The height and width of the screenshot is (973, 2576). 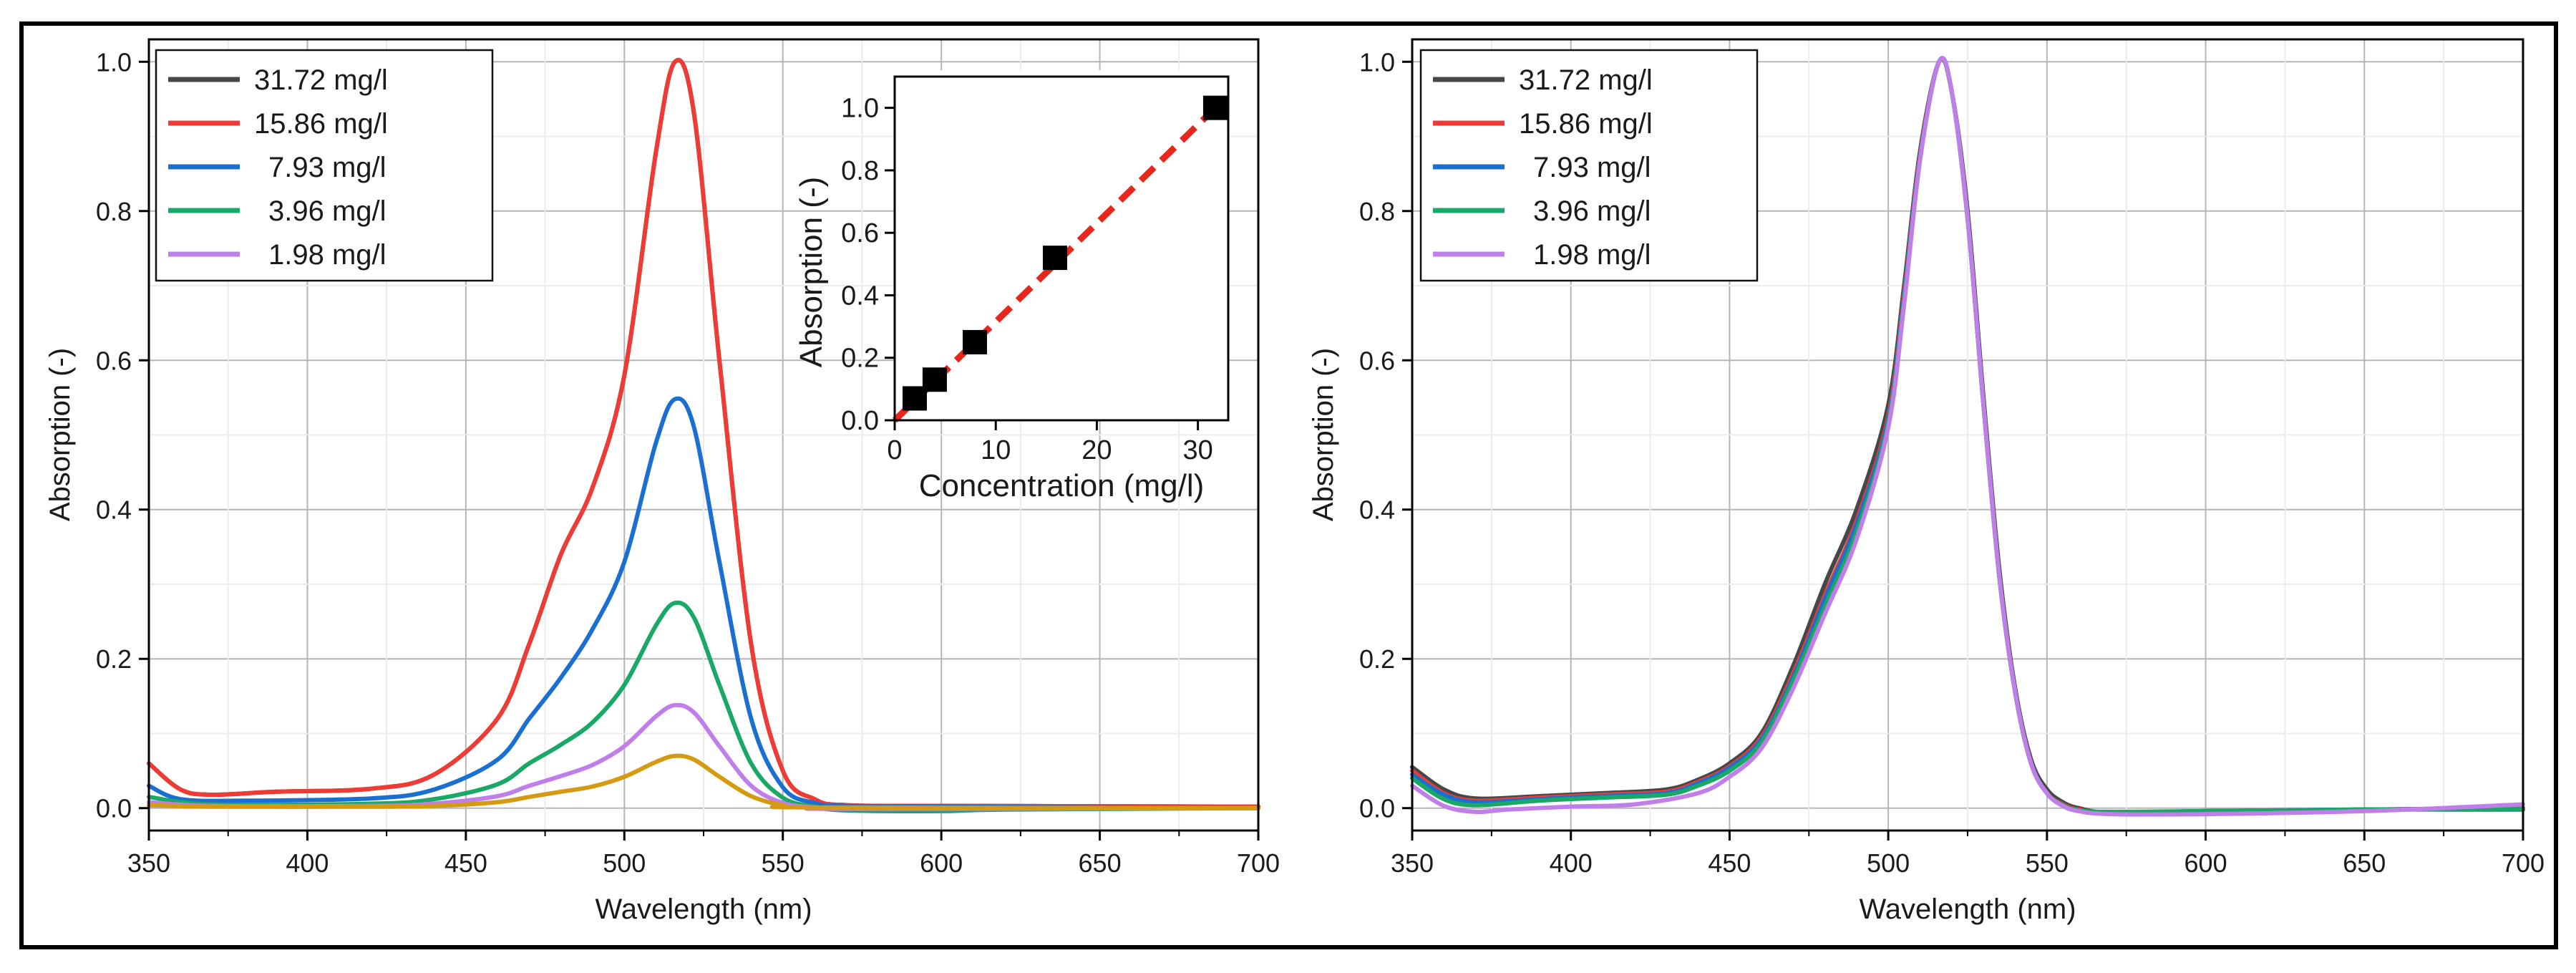 I want to click on right-legend-label-3: 7.93 mg/l, so click(x=1592, y=167).